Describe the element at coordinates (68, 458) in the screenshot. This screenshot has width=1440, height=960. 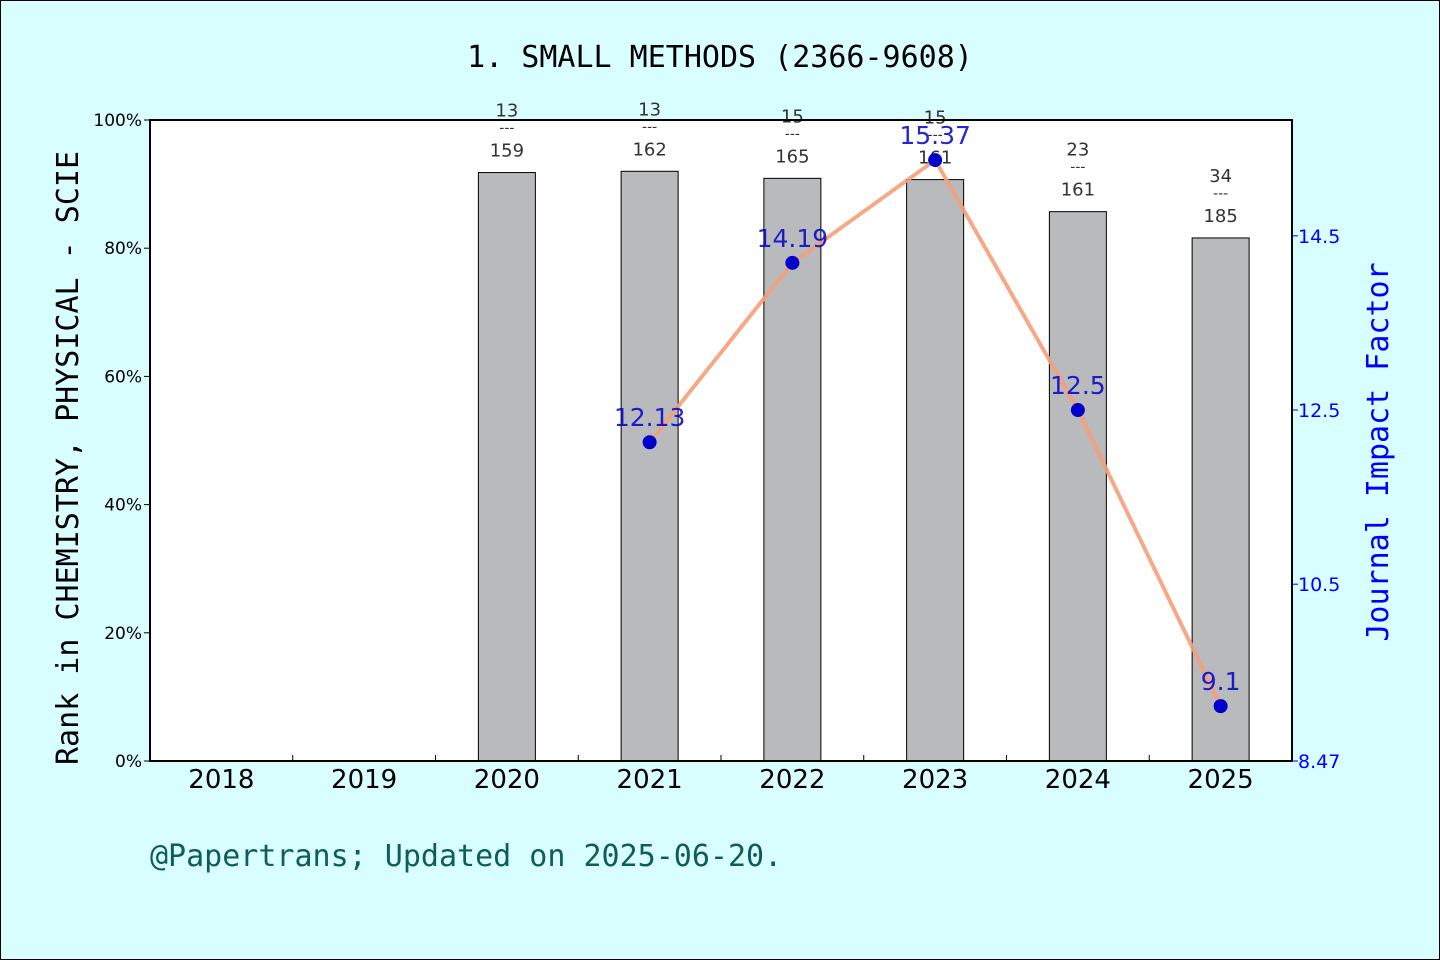
I see `y-axis-label: Rank in CHEMISTRY, PHYSICAL - SCIE` at that location.